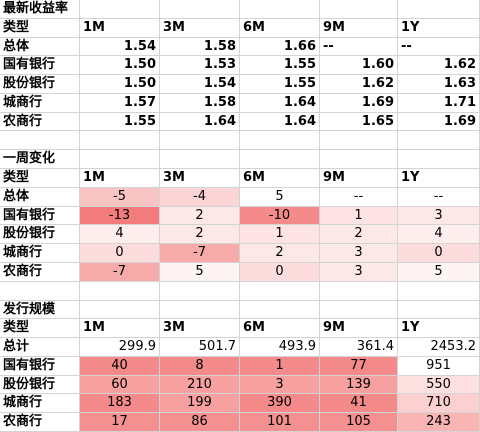 This screenshot has height=432, width=480. What do you see at coordinates (439, 422) in the screenshot?
I see `value-cell: 243` at bounding box center [439, 422].